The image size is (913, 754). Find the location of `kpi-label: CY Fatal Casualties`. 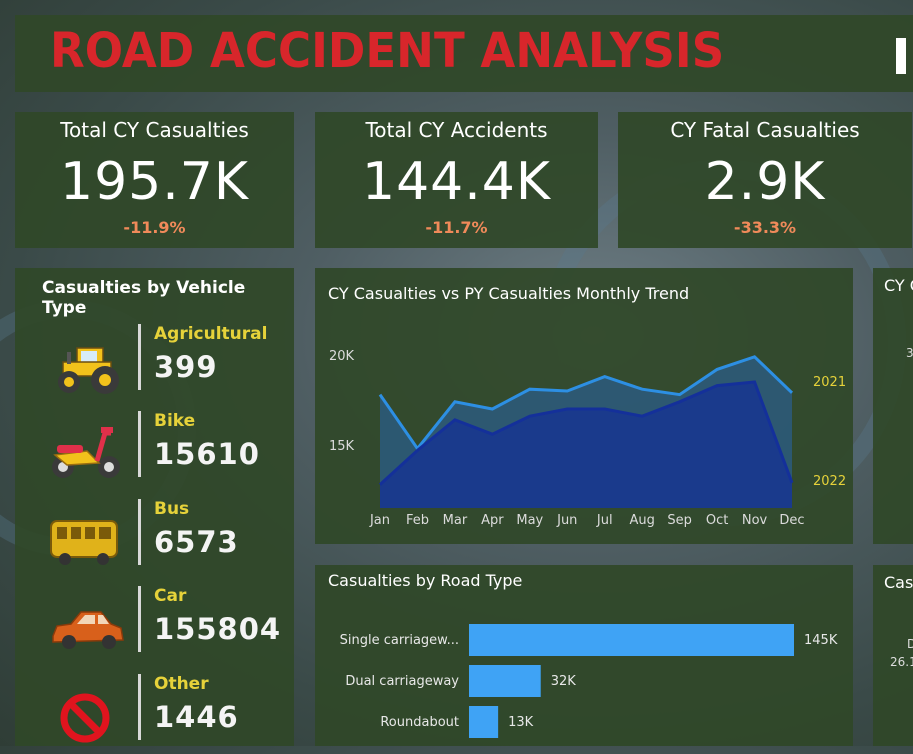

kpi-label: CY Fatal Casualties is located at coordinates (765, 130).